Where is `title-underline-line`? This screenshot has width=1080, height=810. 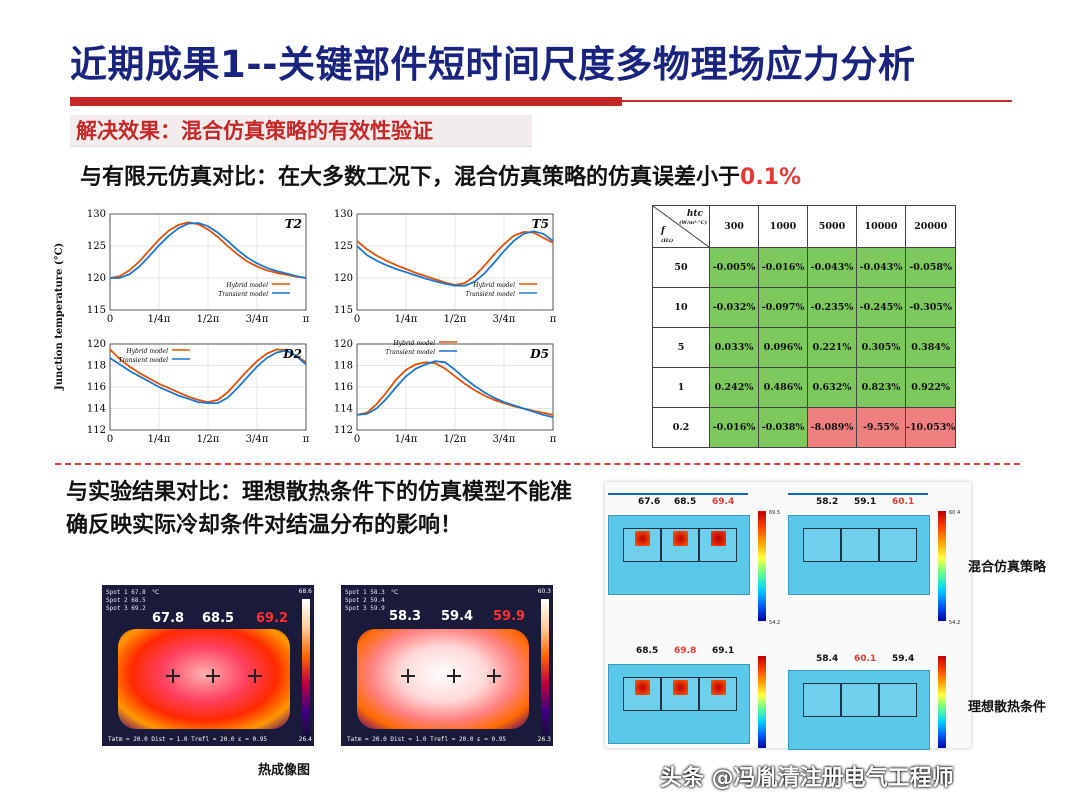 title-underline-line is located at coordinates (817, 101).